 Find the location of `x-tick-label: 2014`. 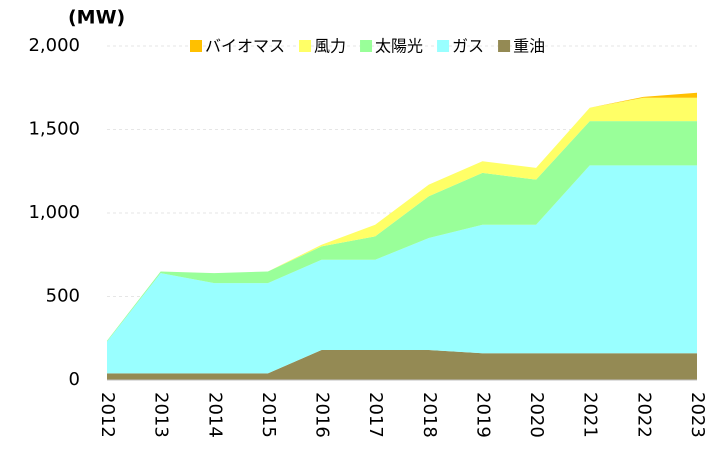

x-tick-label: 2014 is located at coordinates (214, 415).